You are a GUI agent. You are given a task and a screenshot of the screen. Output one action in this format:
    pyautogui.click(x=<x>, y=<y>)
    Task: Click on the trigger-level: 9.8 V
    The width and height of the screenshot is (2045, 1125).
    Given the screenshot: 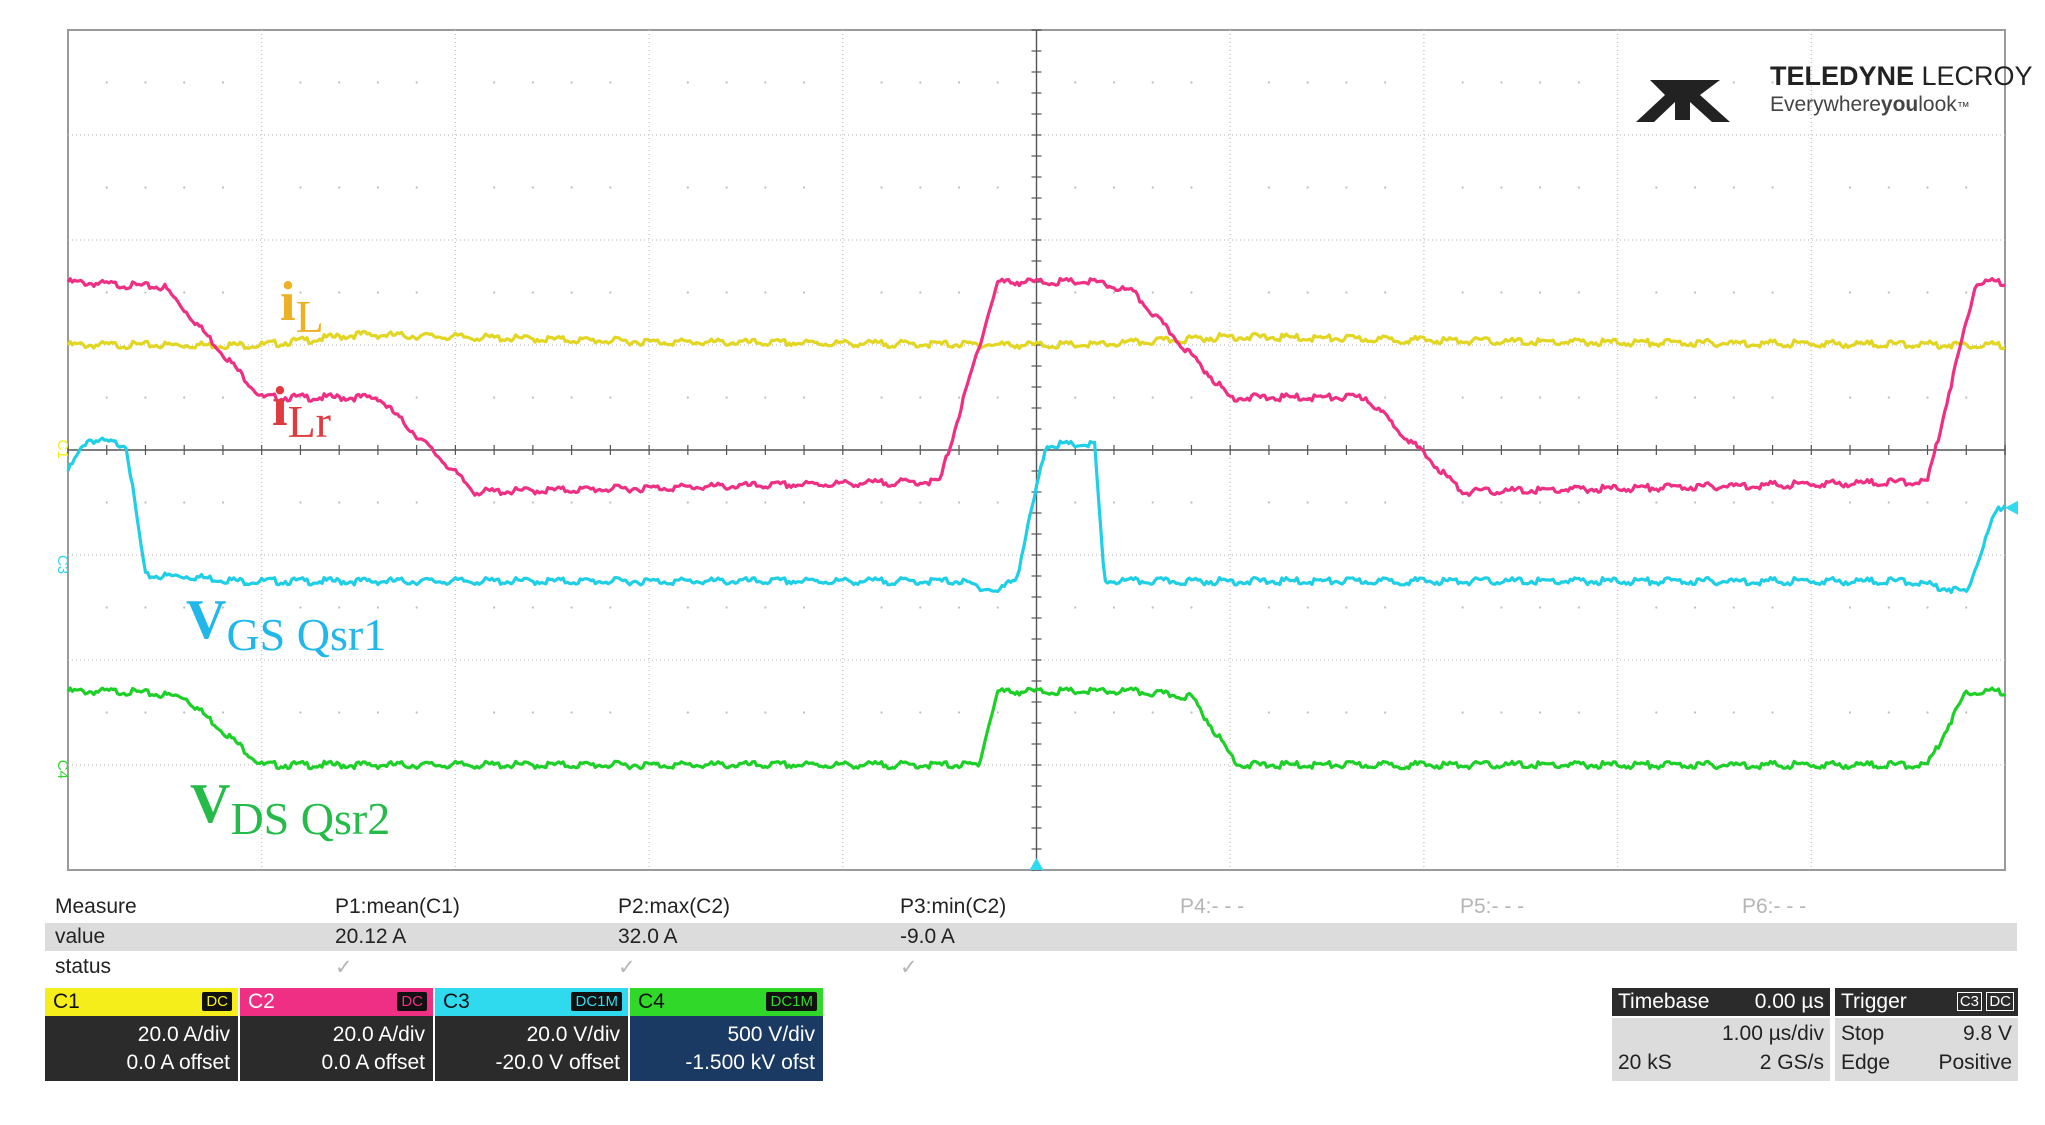 What is the action you would take?
    pyautogui.click(x=1987, y=1033)
    